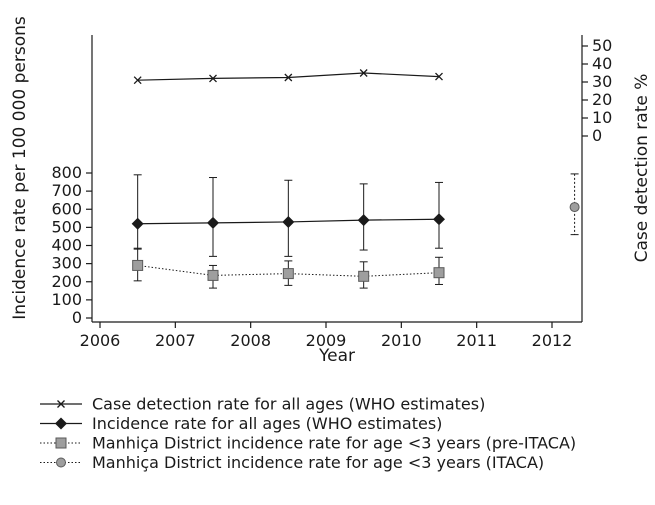 The height and width of the screenshot is (505, 655). Describe the element at coordinates (476, 340) in the screenshot. I see `x-tick-label: 2011` at that location.